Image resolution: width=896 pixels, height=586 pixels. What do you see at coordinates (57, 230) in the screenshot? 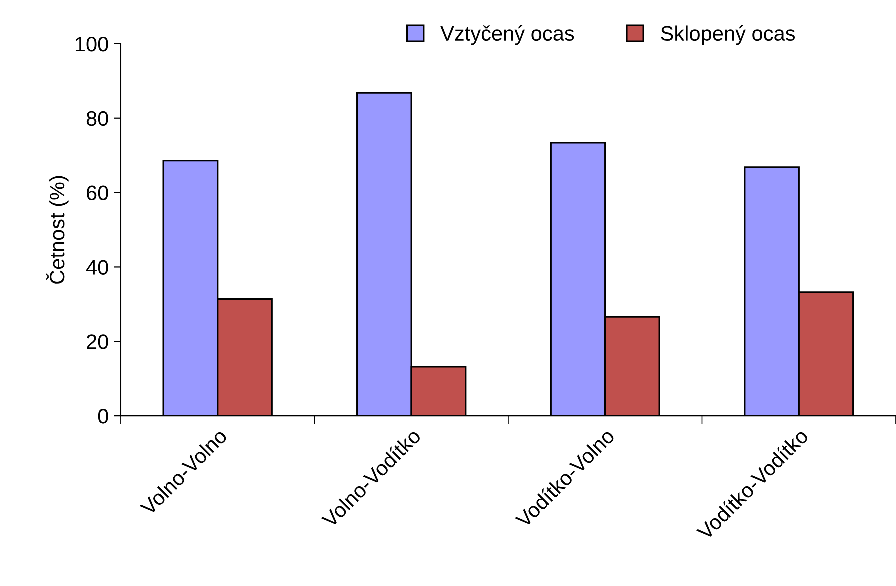
I see `y-axis-title: Četnost (%)` at bounding box center [57, 230].